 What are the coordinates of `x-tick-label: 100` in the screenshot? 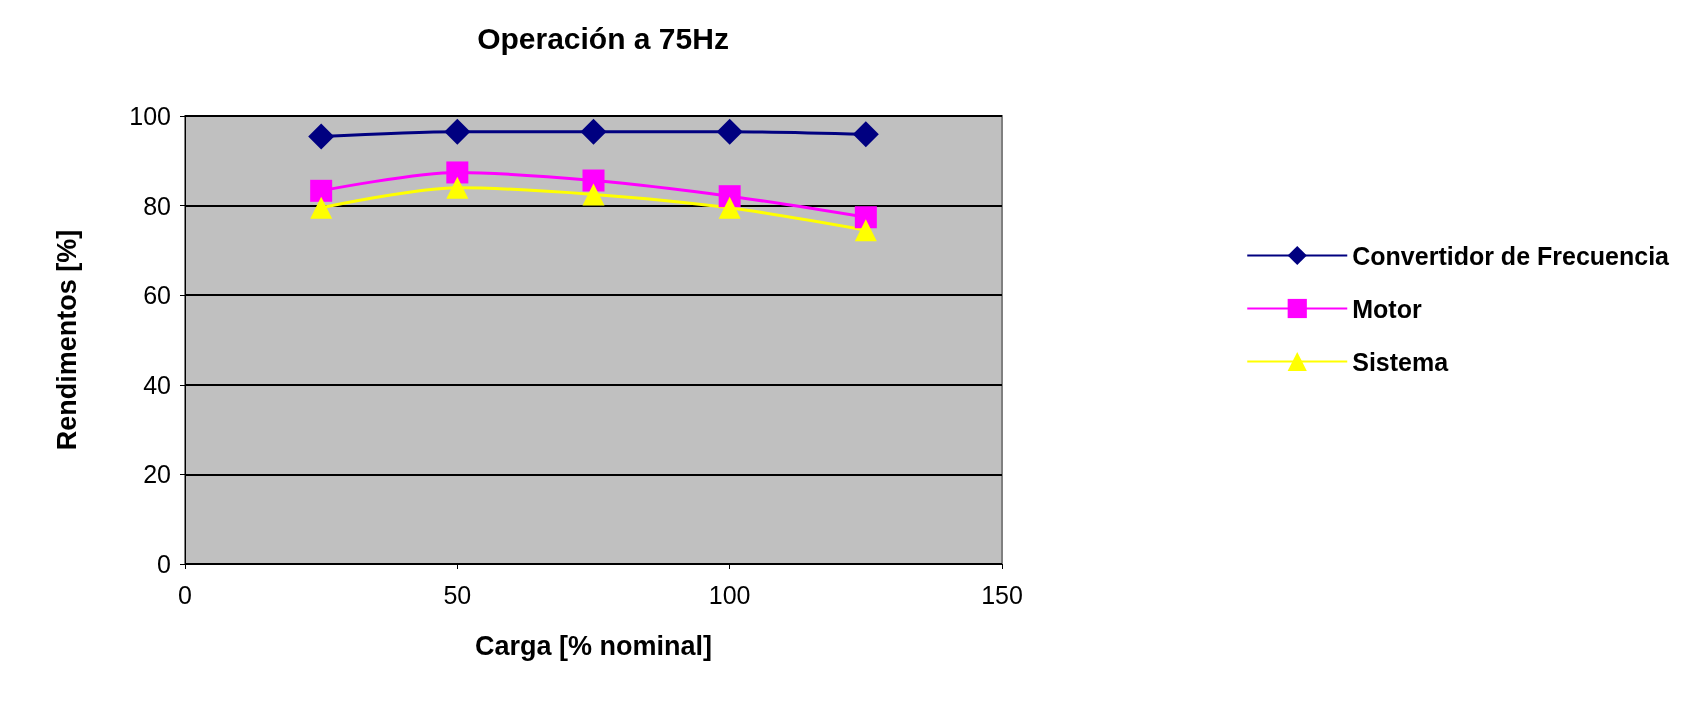 It's located at (729, 594).